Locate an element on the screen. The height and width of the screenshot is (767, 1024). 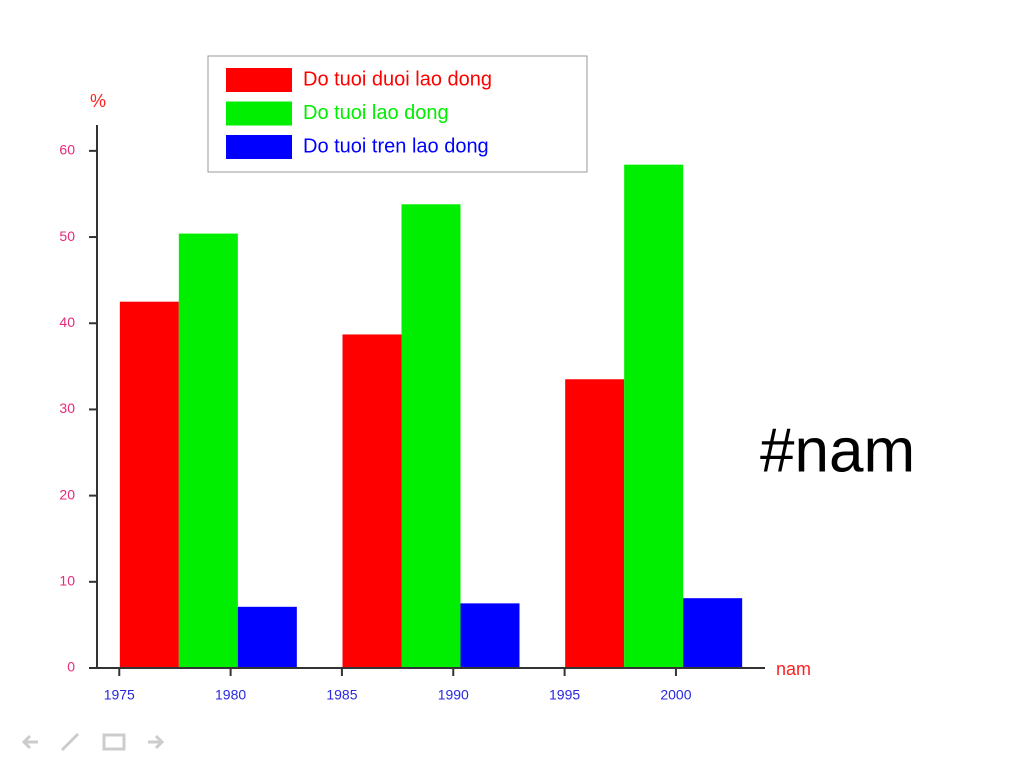
y-tick-label: 50 is located at coordinates (67, 236).